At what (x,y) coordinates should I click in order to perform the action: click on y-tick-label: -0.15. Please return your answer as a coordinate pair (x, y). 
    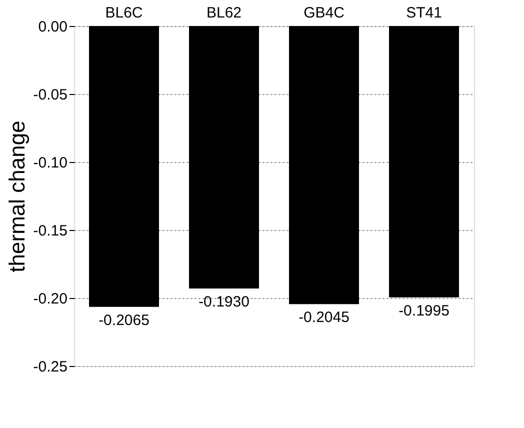
    Looking at the image, I should click on (50, 231).